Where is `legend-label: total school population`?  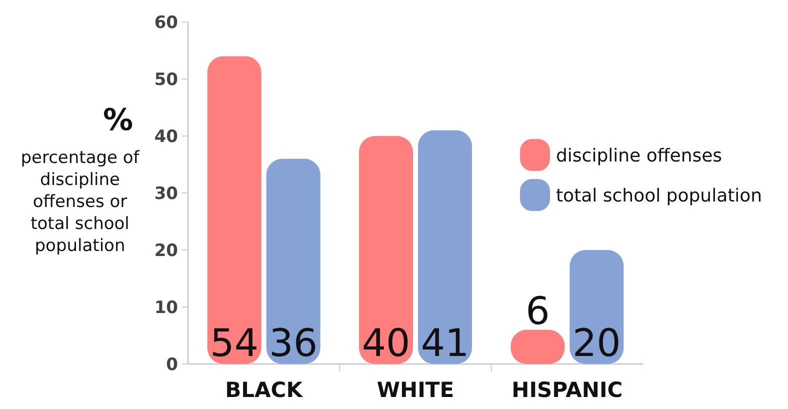
legend-label: total school population is located at coordinates (659, 195).